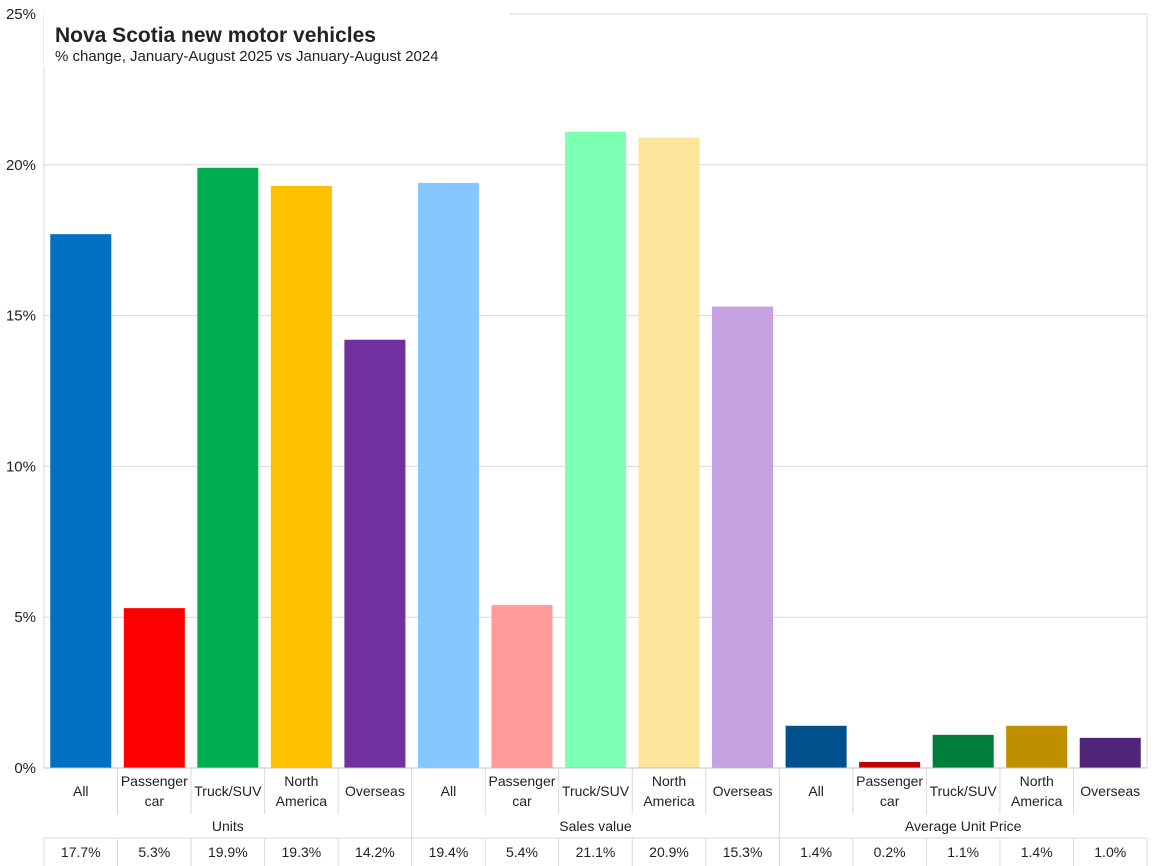 This screenshot has width=1154, height=866. I want to click on bar-average-unit-price-truck-suv, so click(963, 751).